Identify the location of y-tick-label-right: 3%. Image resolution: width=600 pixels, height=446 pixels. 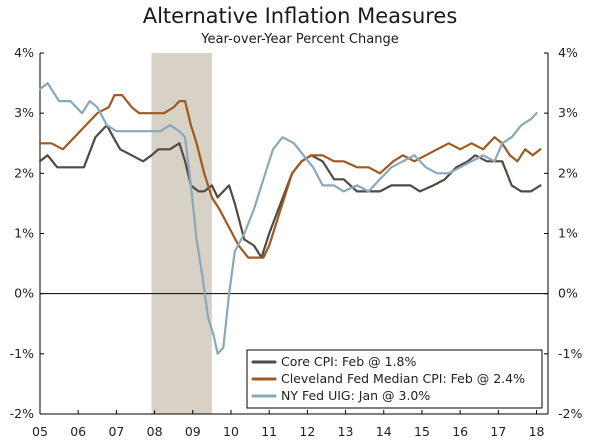
(568, 112).